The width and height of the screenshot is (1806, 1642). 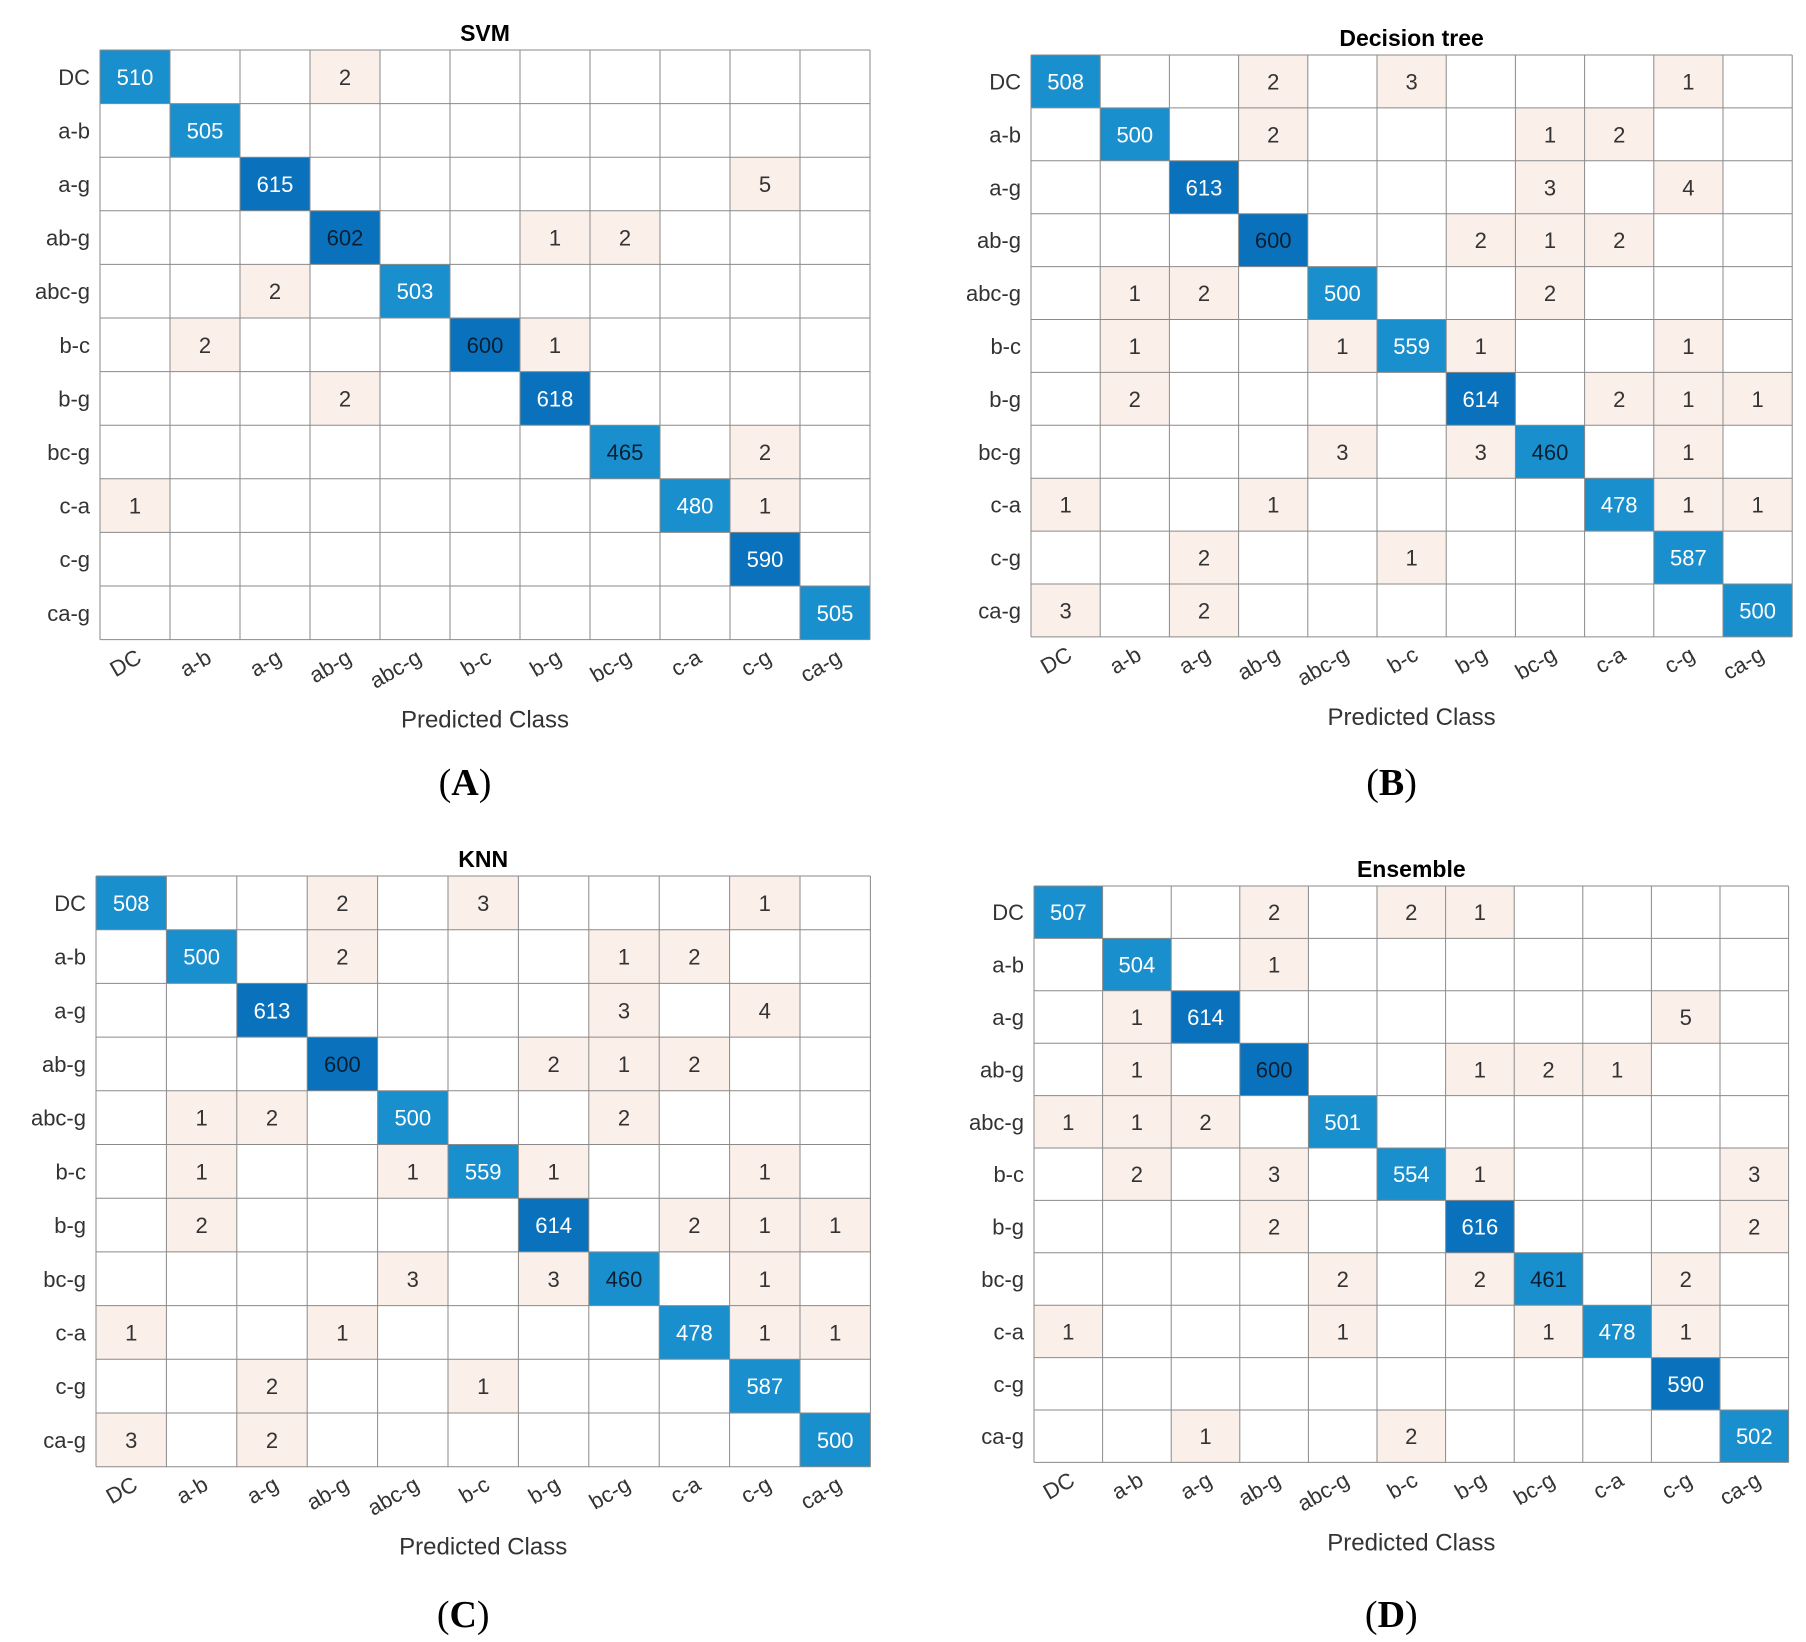 I want to click on cell-value-label: 503, so click(x=415, y=291).